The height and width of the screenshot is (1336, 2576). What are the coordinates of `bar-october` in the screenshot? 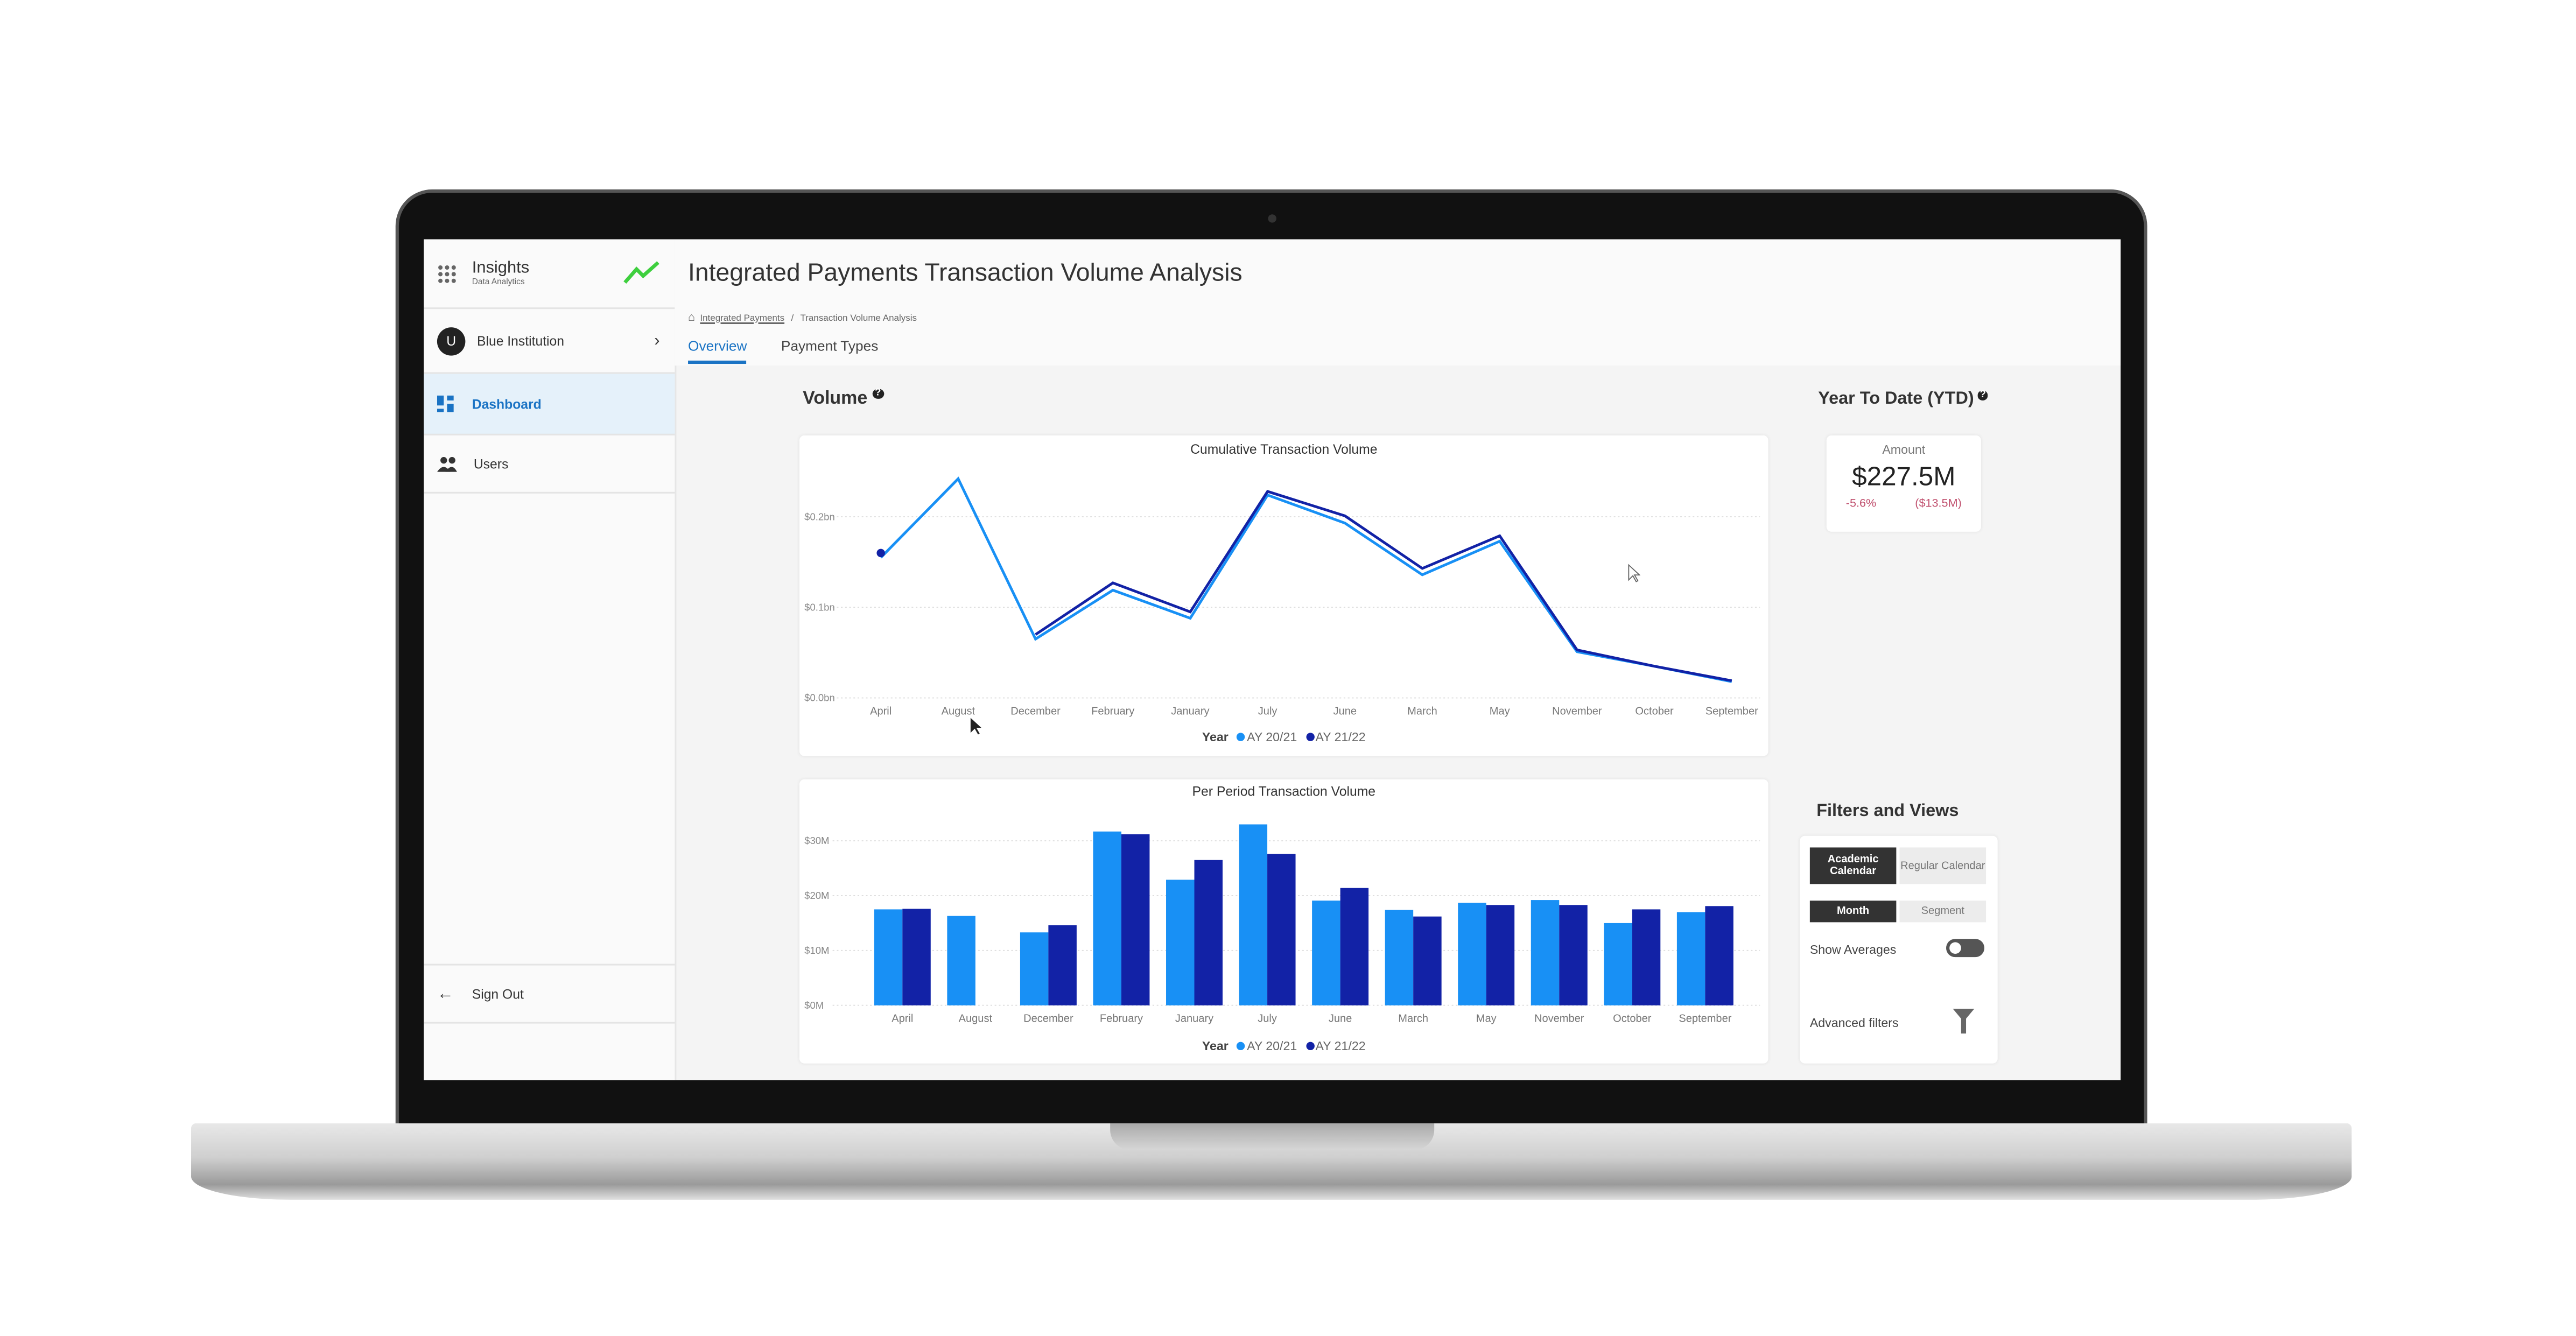 It's located at (1618, 964).